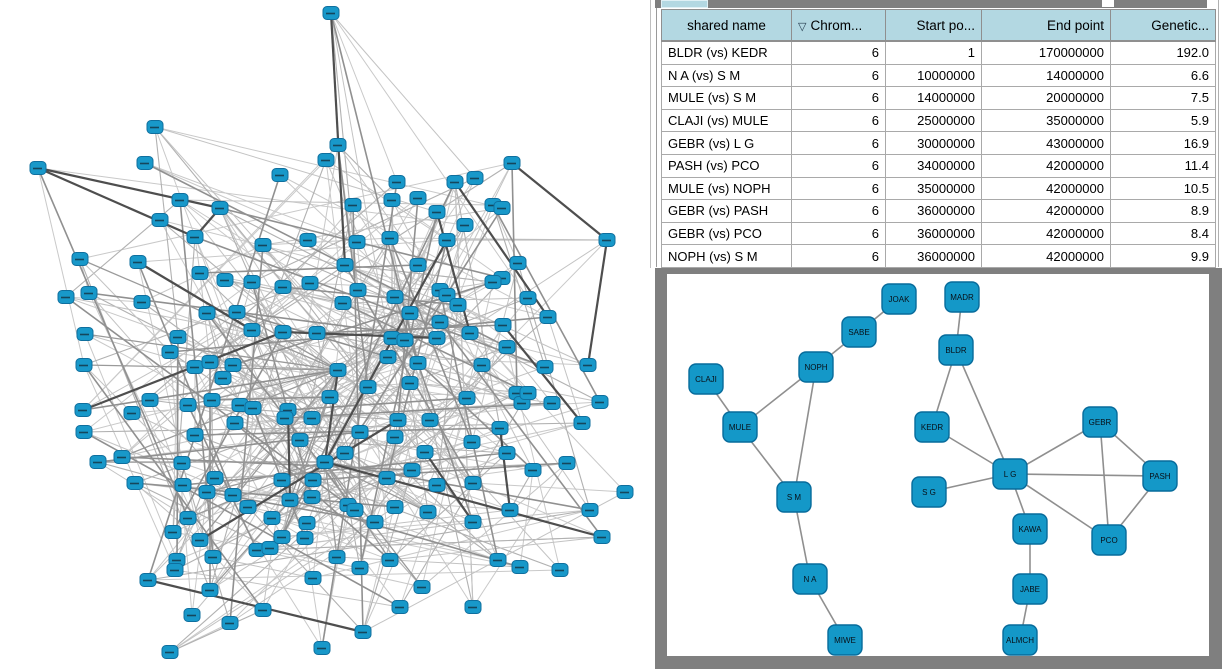  Describe the element at coordinates (933, 75) in the screenshot. I see `table-cell: 10000000` at that location.